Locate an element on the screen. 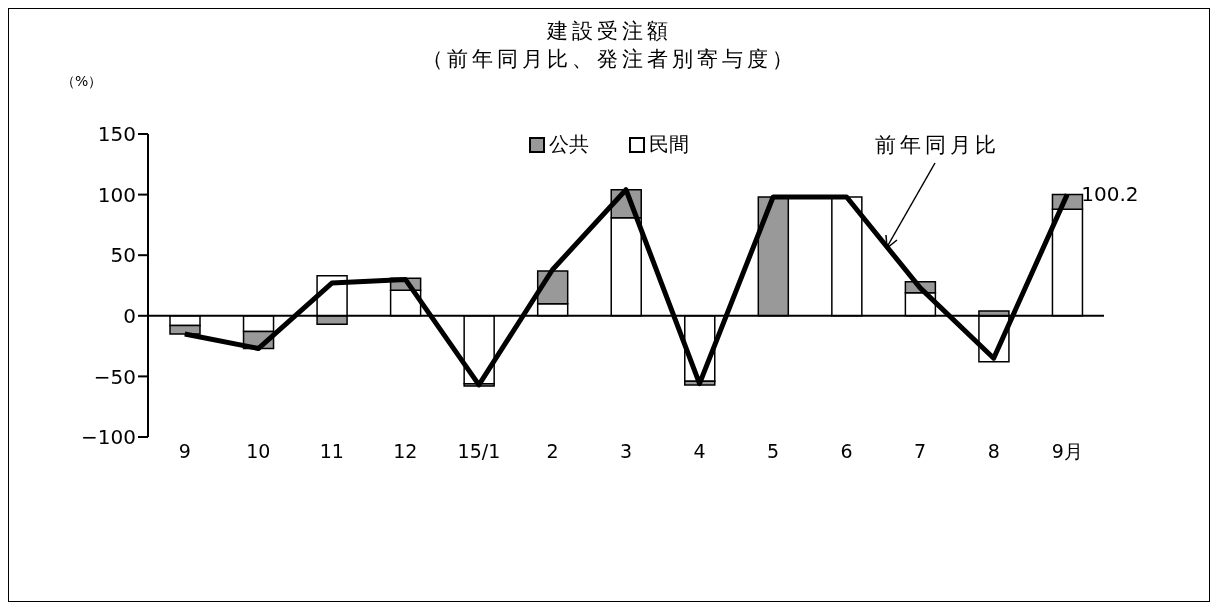 The height and width of the screenshot is (612, 1219). y-tick-label: 0 is located at coordinates (129, 315).